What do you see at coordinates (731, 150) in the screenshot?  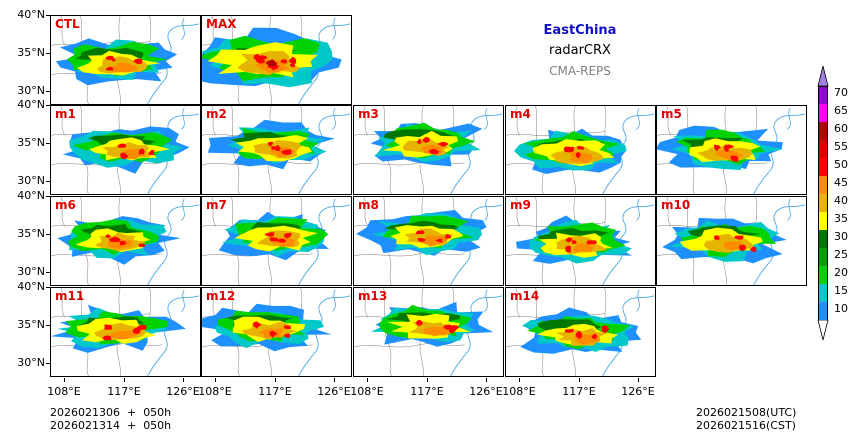 I see `ensemble-panel: m5` at bounding box center [731, 150].